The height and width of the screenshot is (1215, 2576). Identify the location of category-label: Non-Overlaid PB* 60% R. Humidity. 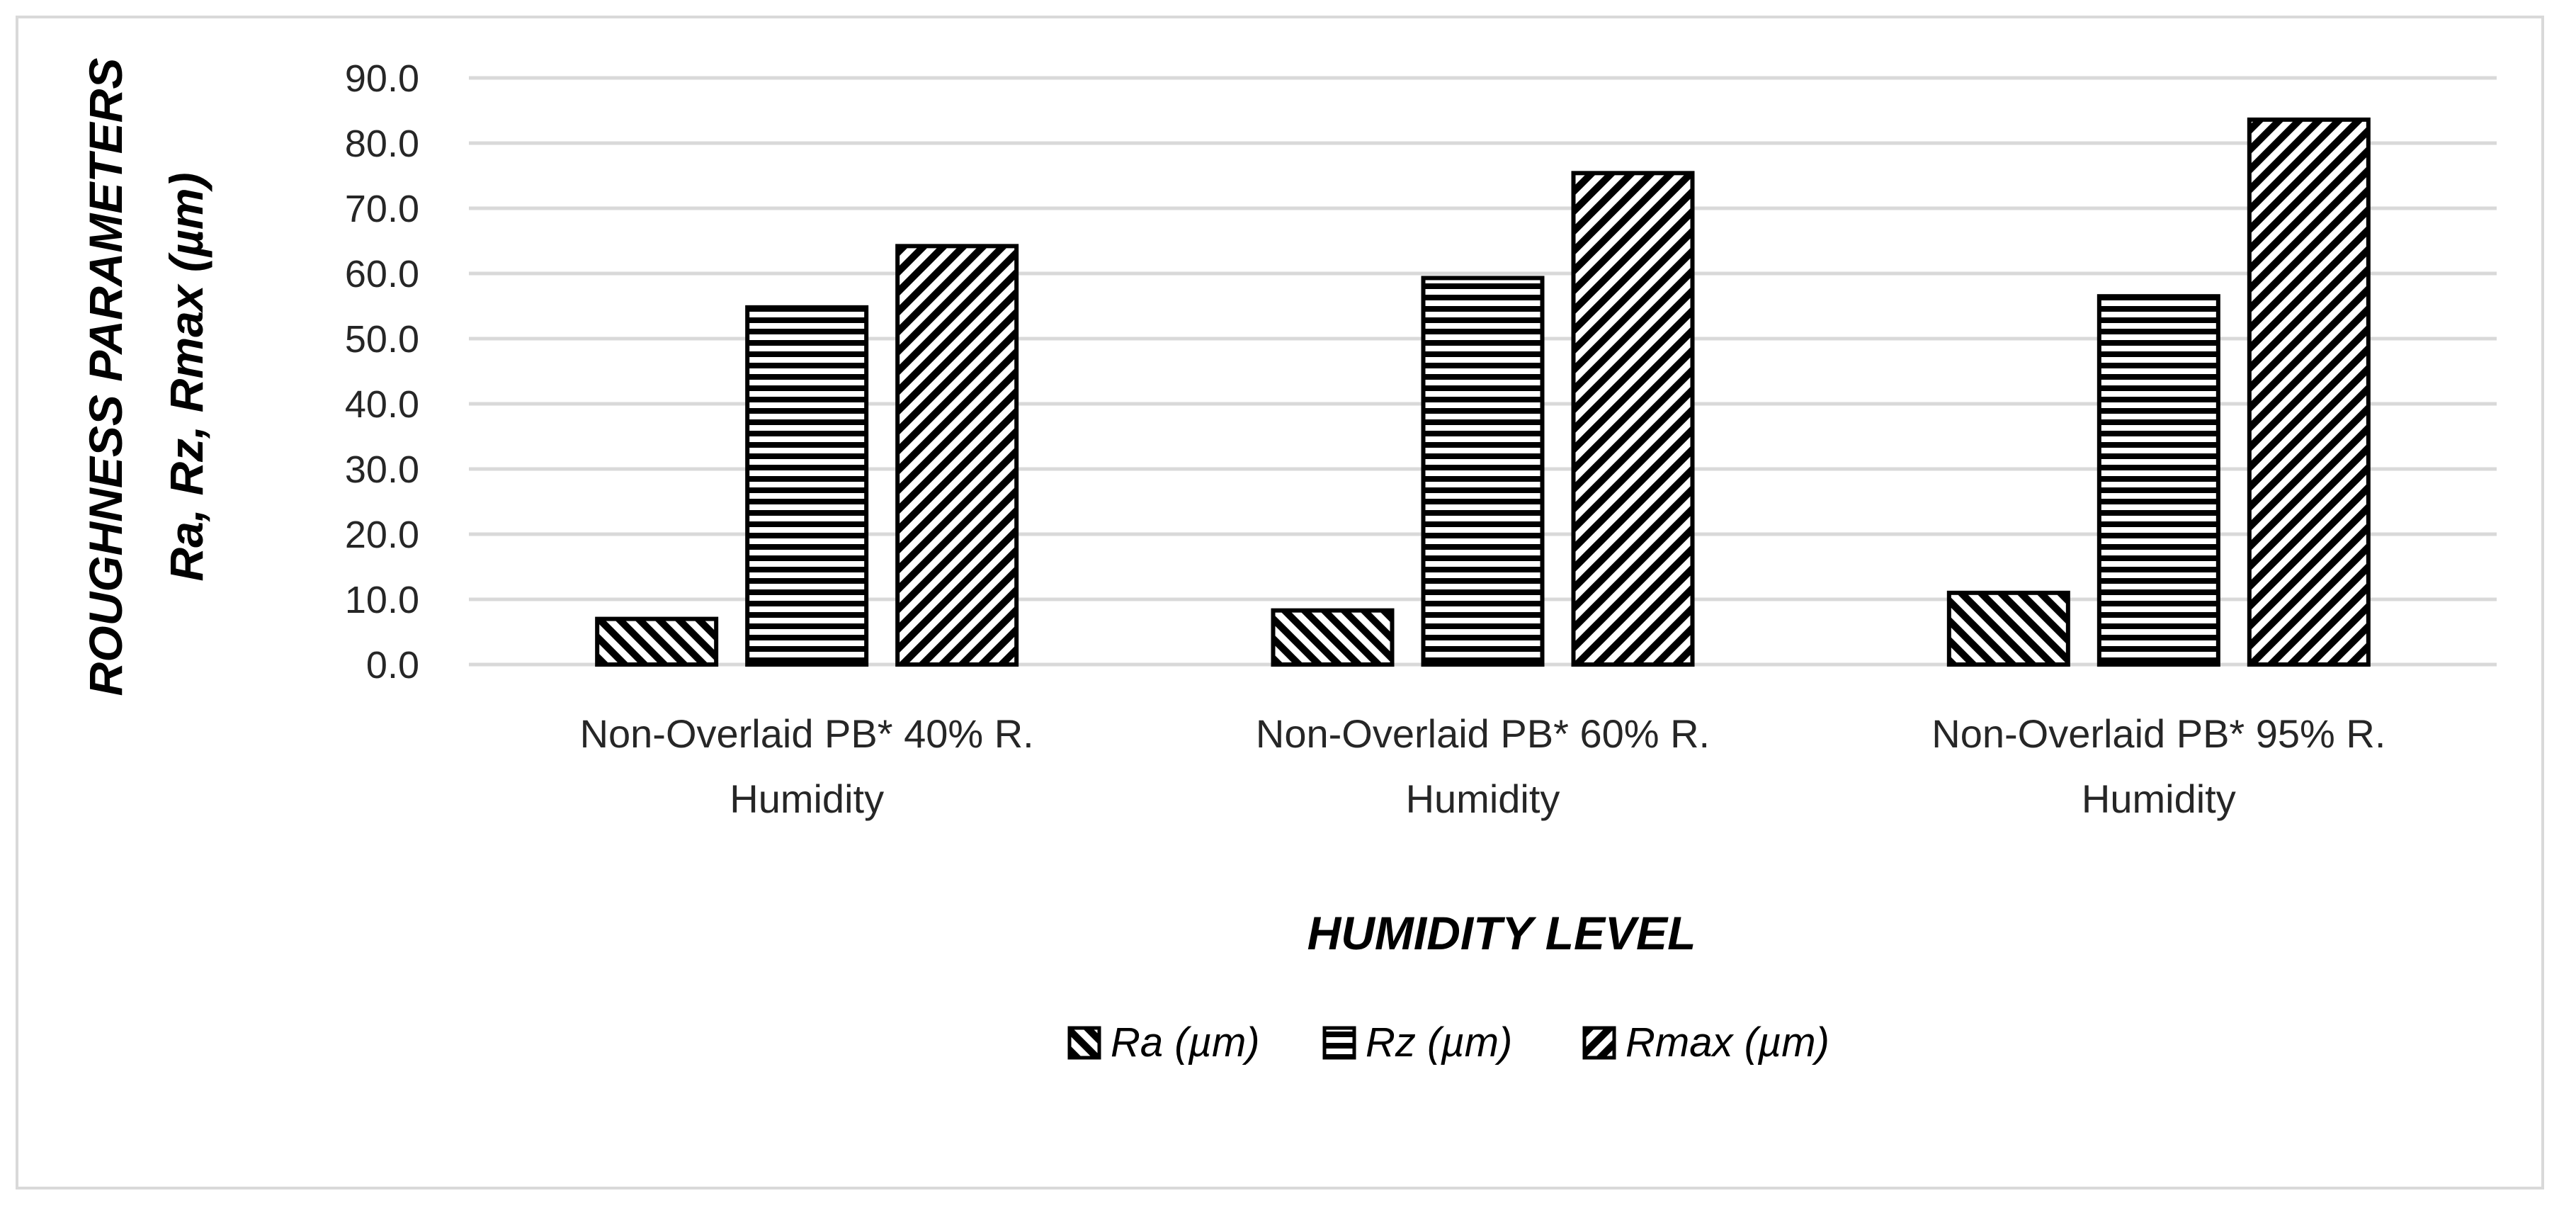
(1483, 766).